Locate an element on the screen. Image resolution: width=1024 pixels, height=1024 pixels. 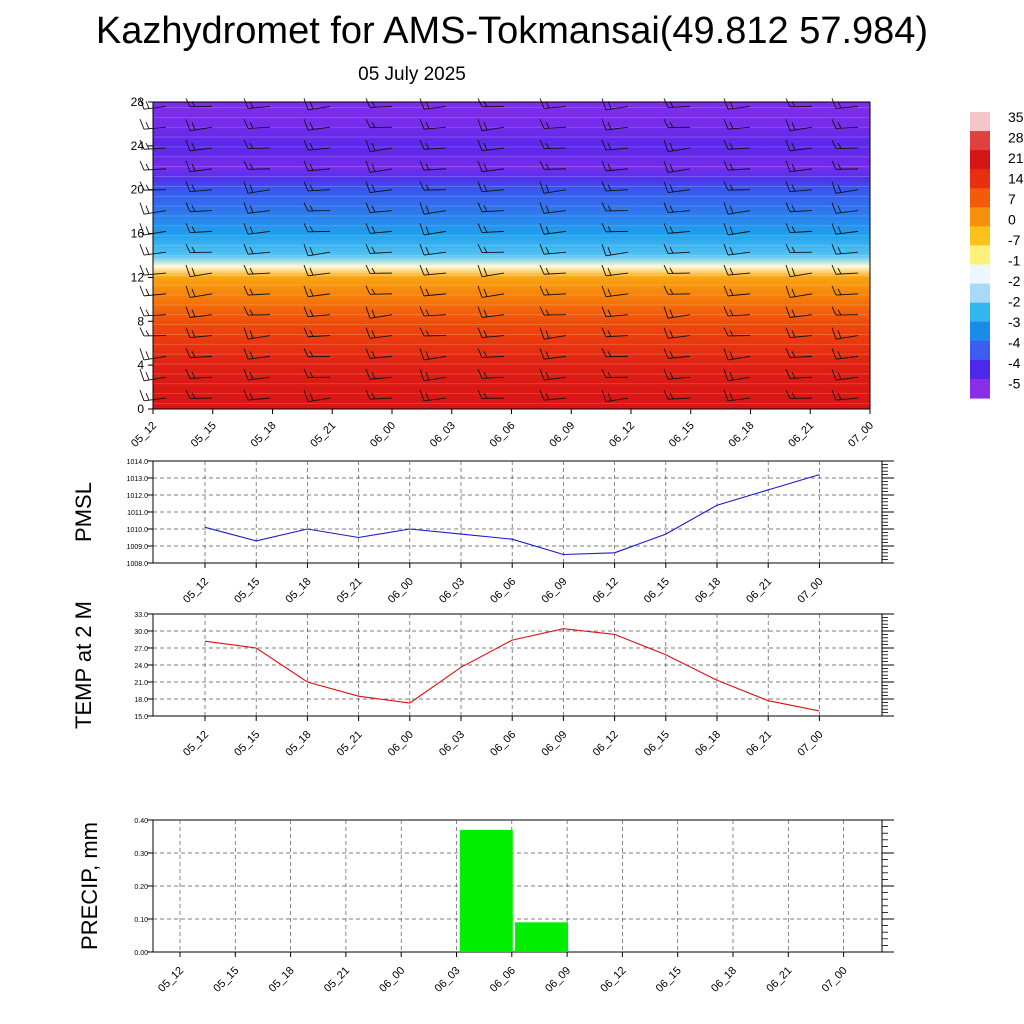
x-tick-label: 05_18 is located at coordinates (282, 980).